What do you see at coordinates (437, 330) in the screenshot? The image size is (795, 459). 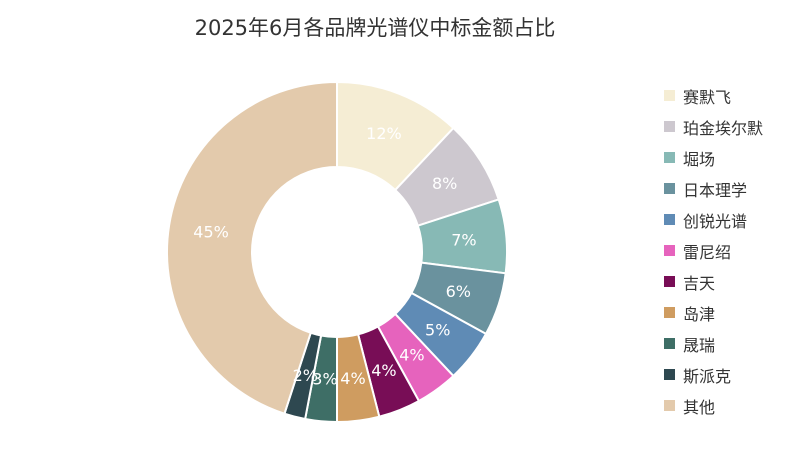 I see `slice-label-创锐光谱: 5%` at bounding box center [437, 330].